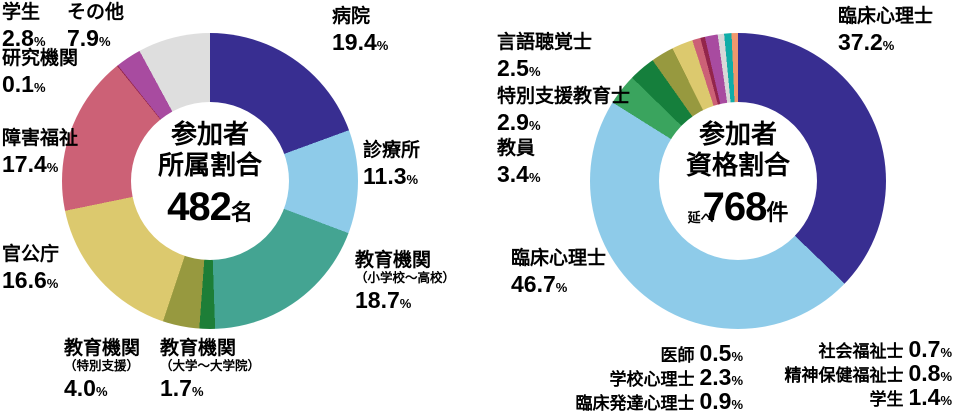 The height and width of the screenshot is (417, 960). What do you see at coordinates (737, 165) in the screenshot?
I see `center-title-line2: 資格割合` at bounding box center [737, 165].